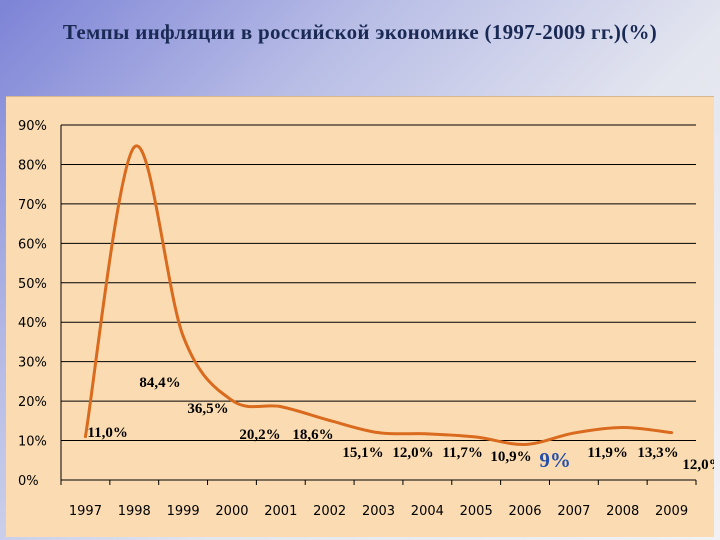 The width and height of the screenshot is (720, 540). What do you see at coordinates (134, 511) in the screenshot?
I see `x-tick-label: 1998` at bounding box center [134, 511].